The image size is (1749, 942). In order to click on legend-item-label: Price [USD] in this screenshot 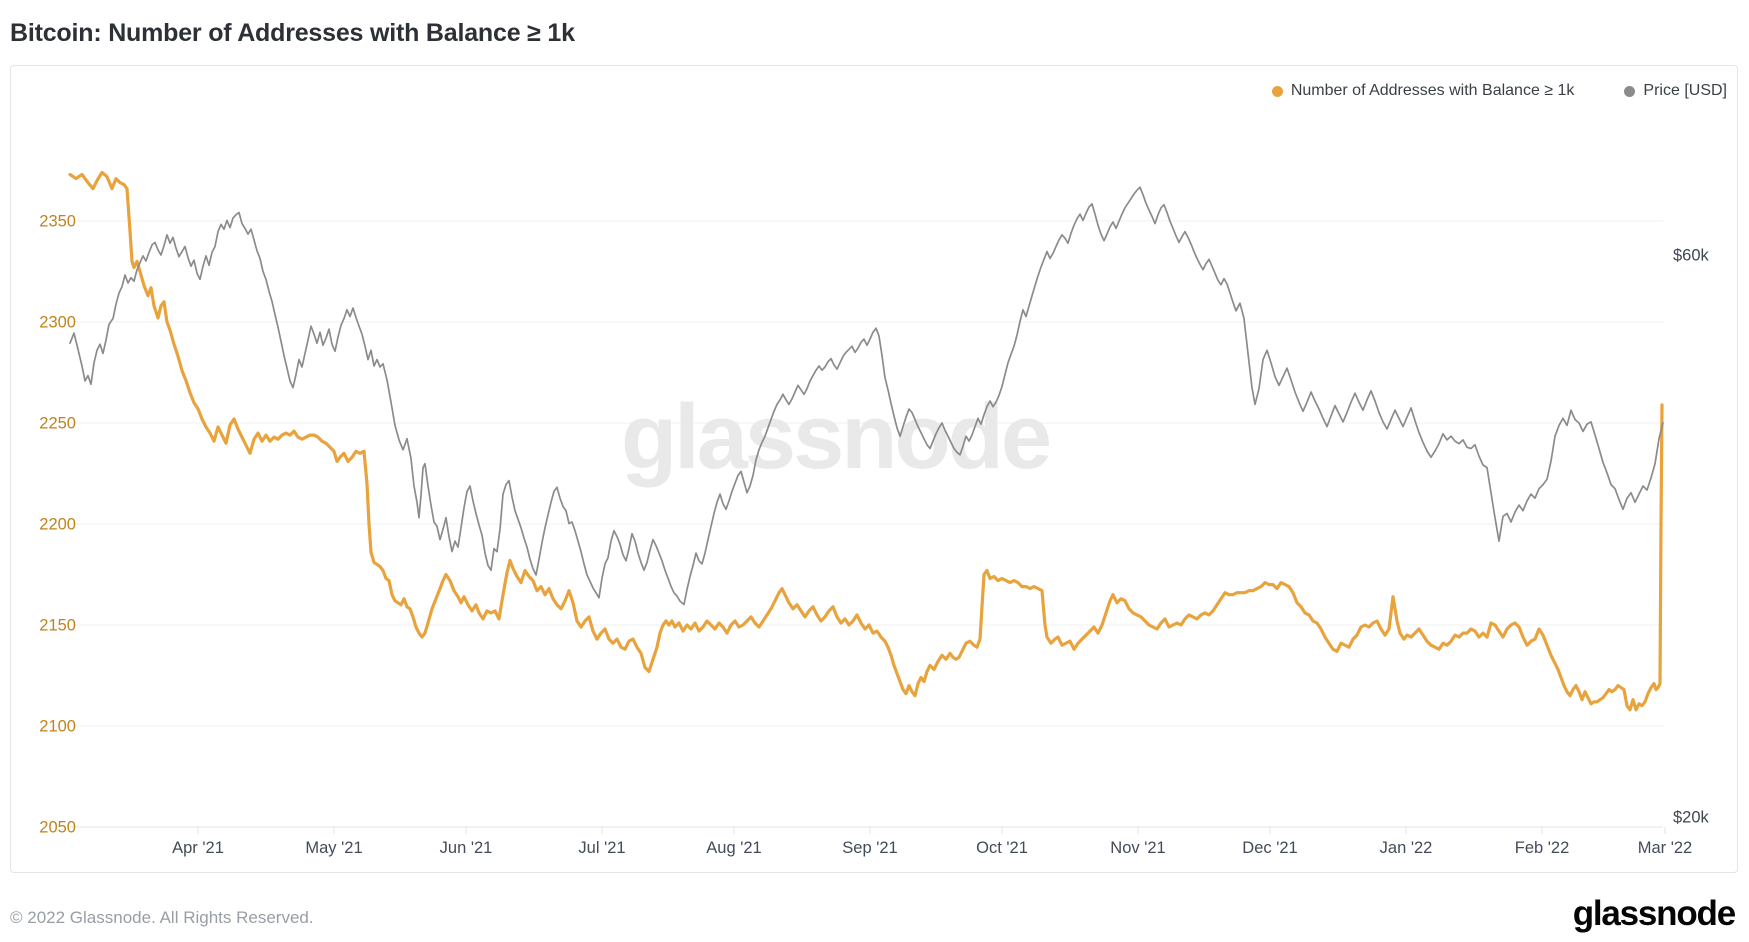, I will do `click(1685, 90)`.